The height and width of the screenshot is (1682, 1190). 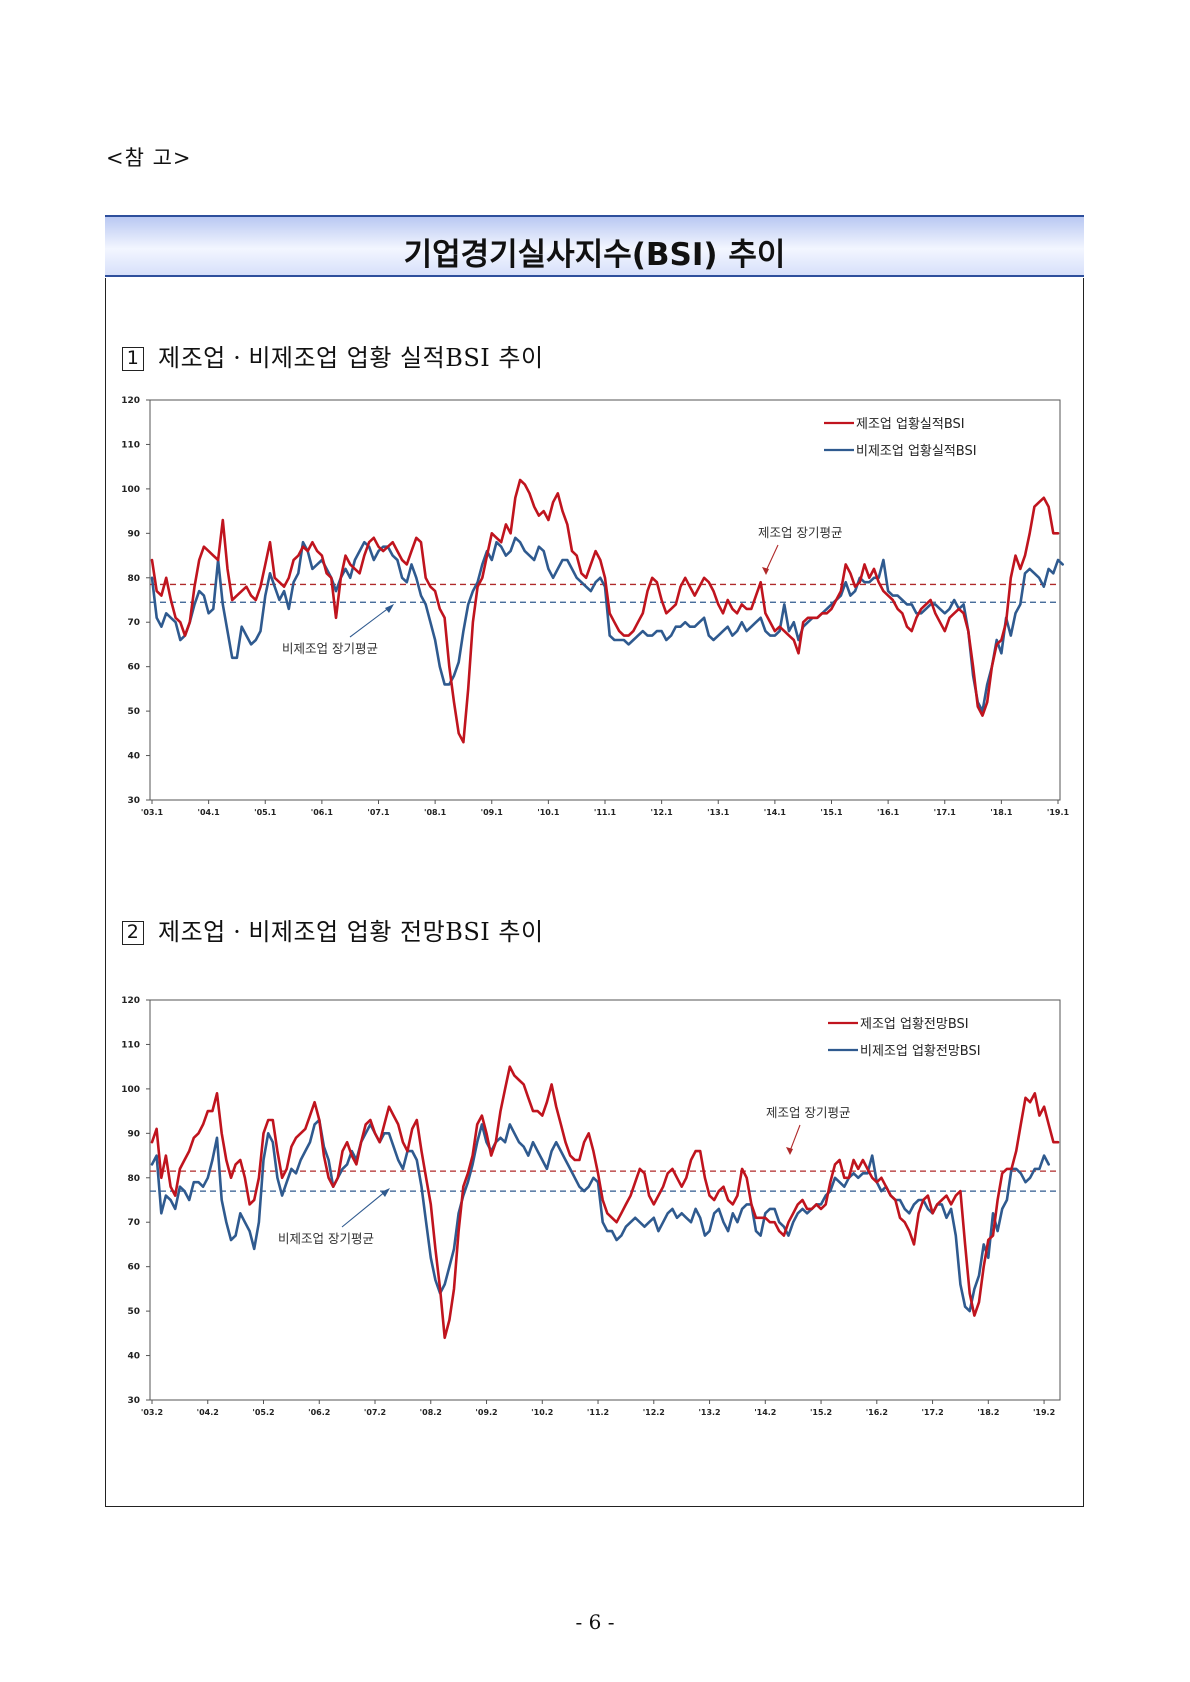 What do you see at coordinates (492, 812) in the screenshot?
I see `x-tick-label: '09.1` at bounding box center [492, 812].